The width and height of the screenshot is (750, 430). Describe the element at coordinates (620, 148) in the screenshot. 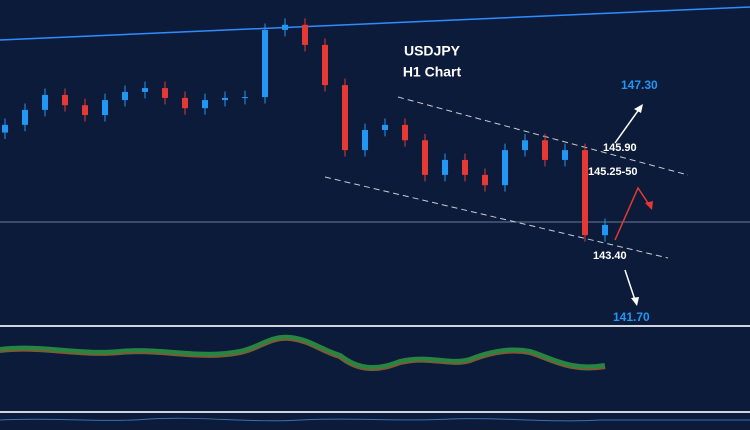

I see `annotation: 145.90` at that location.